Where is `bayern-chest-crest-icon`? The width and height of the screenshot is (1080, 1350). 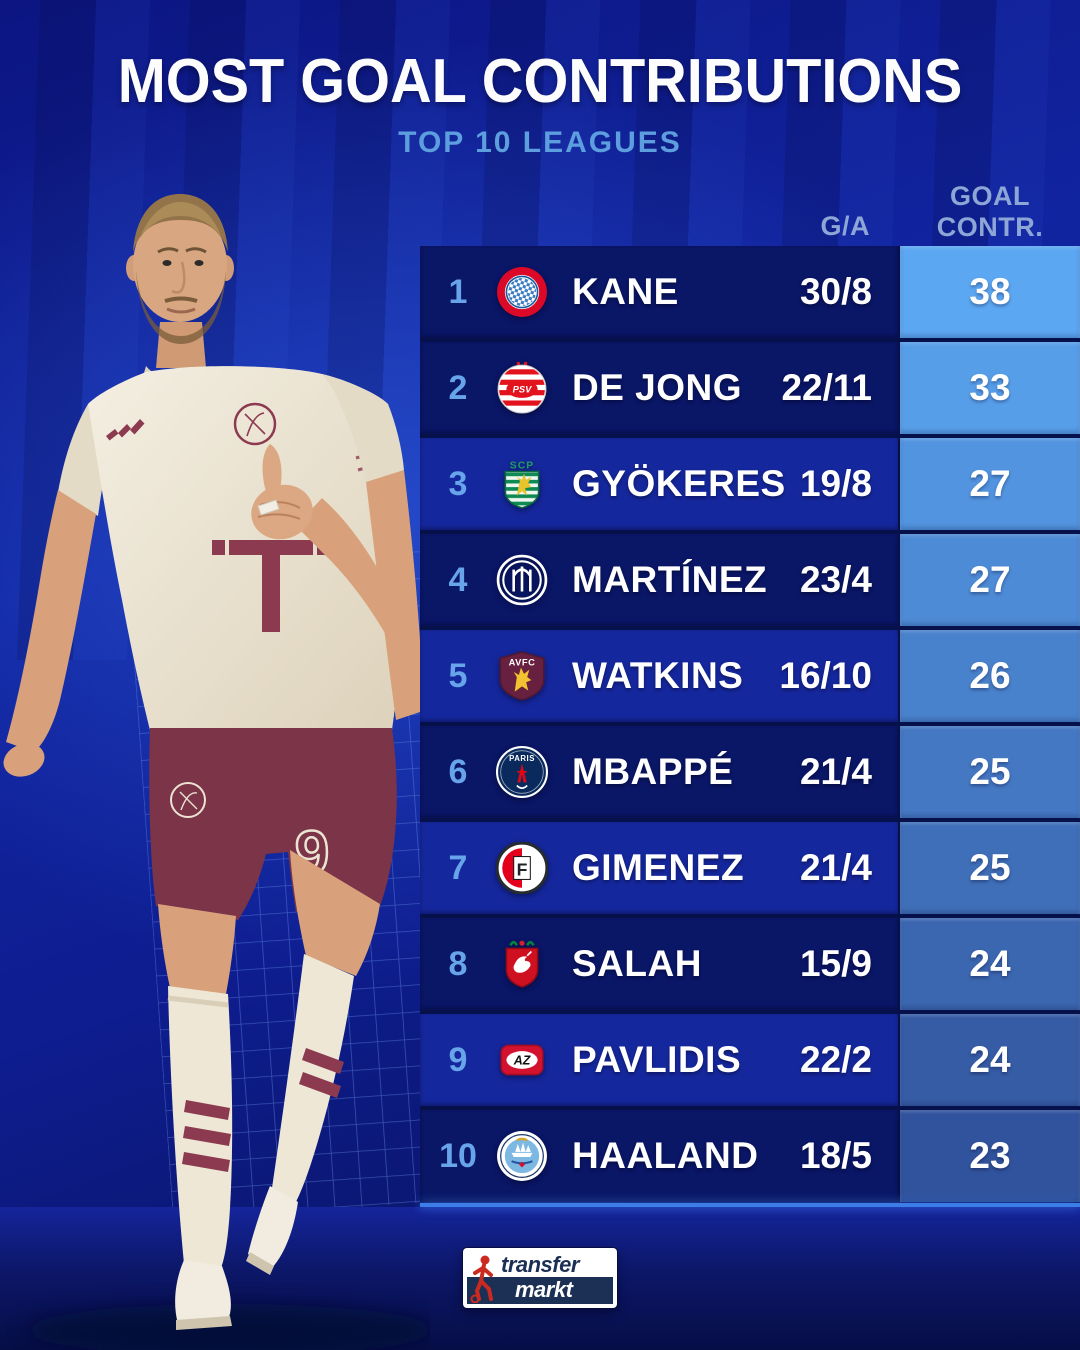
bayern-chest-crest-icon is located at coordinates (255, 424).